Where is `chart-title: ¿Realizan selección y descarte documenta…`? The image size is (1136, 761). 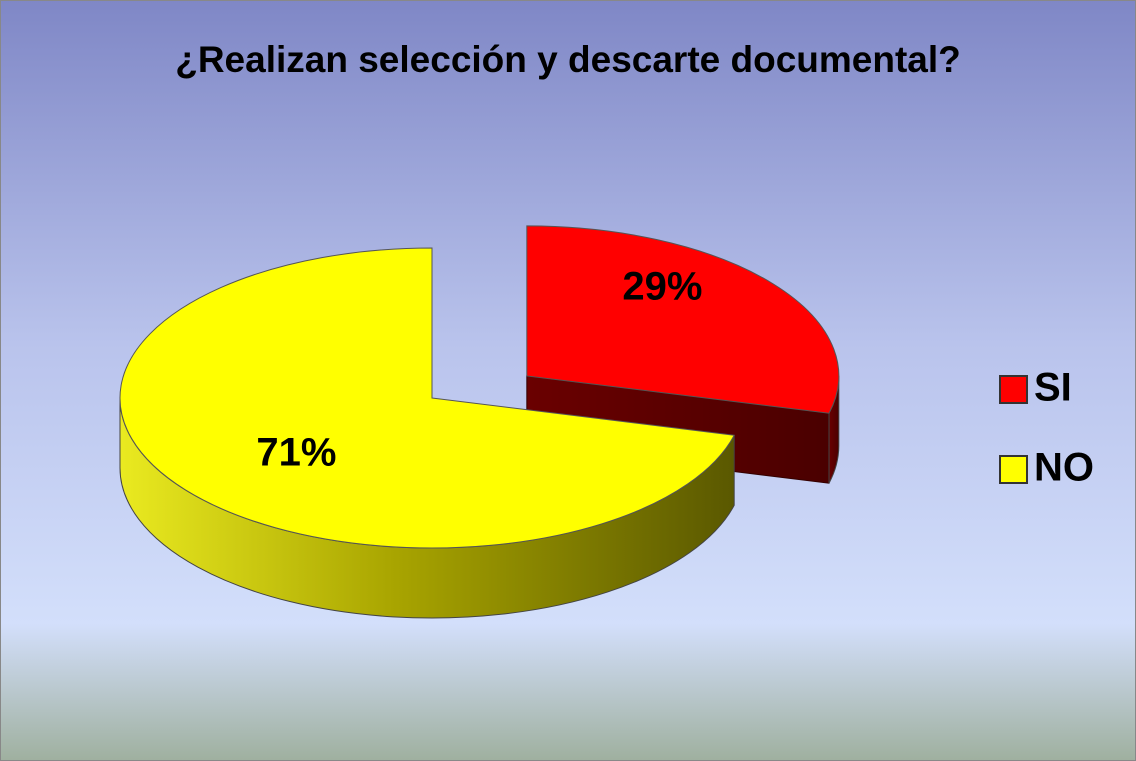
chart-title: ¿Realizan selección y descarte documenta… is located at coordinates (568, 59).